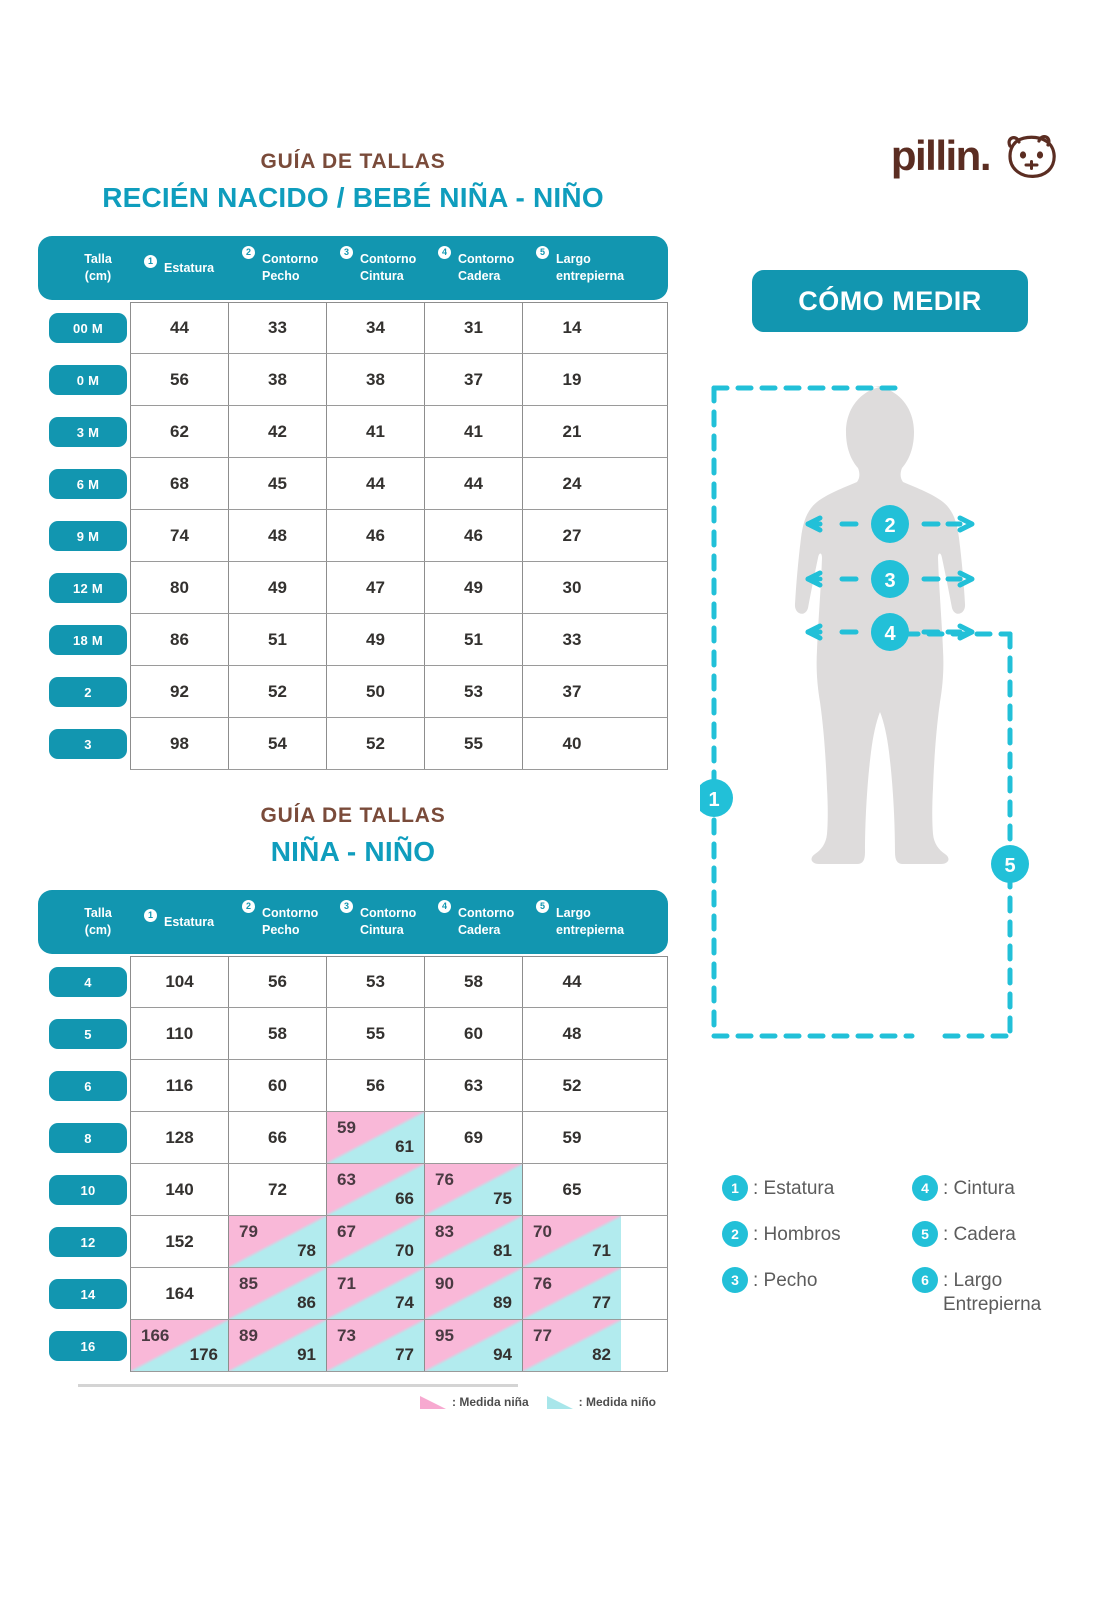  What do you see at coordinates (1010, 864) in the screenshot?
I see `figure-marker-5: 5` at bounding box center [1010, 864].